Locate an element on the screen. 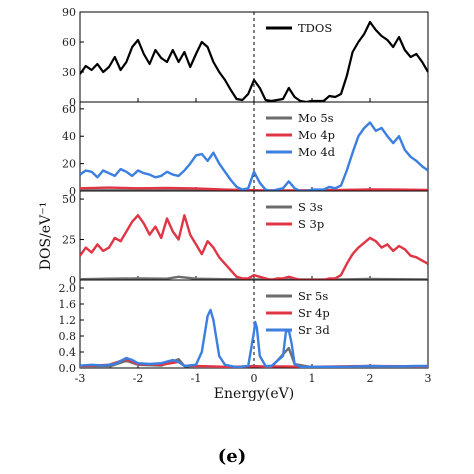 The width and height of the screenshot is (474, 474). y-tick-label: 1.2 is located at coordinates (68, 320).